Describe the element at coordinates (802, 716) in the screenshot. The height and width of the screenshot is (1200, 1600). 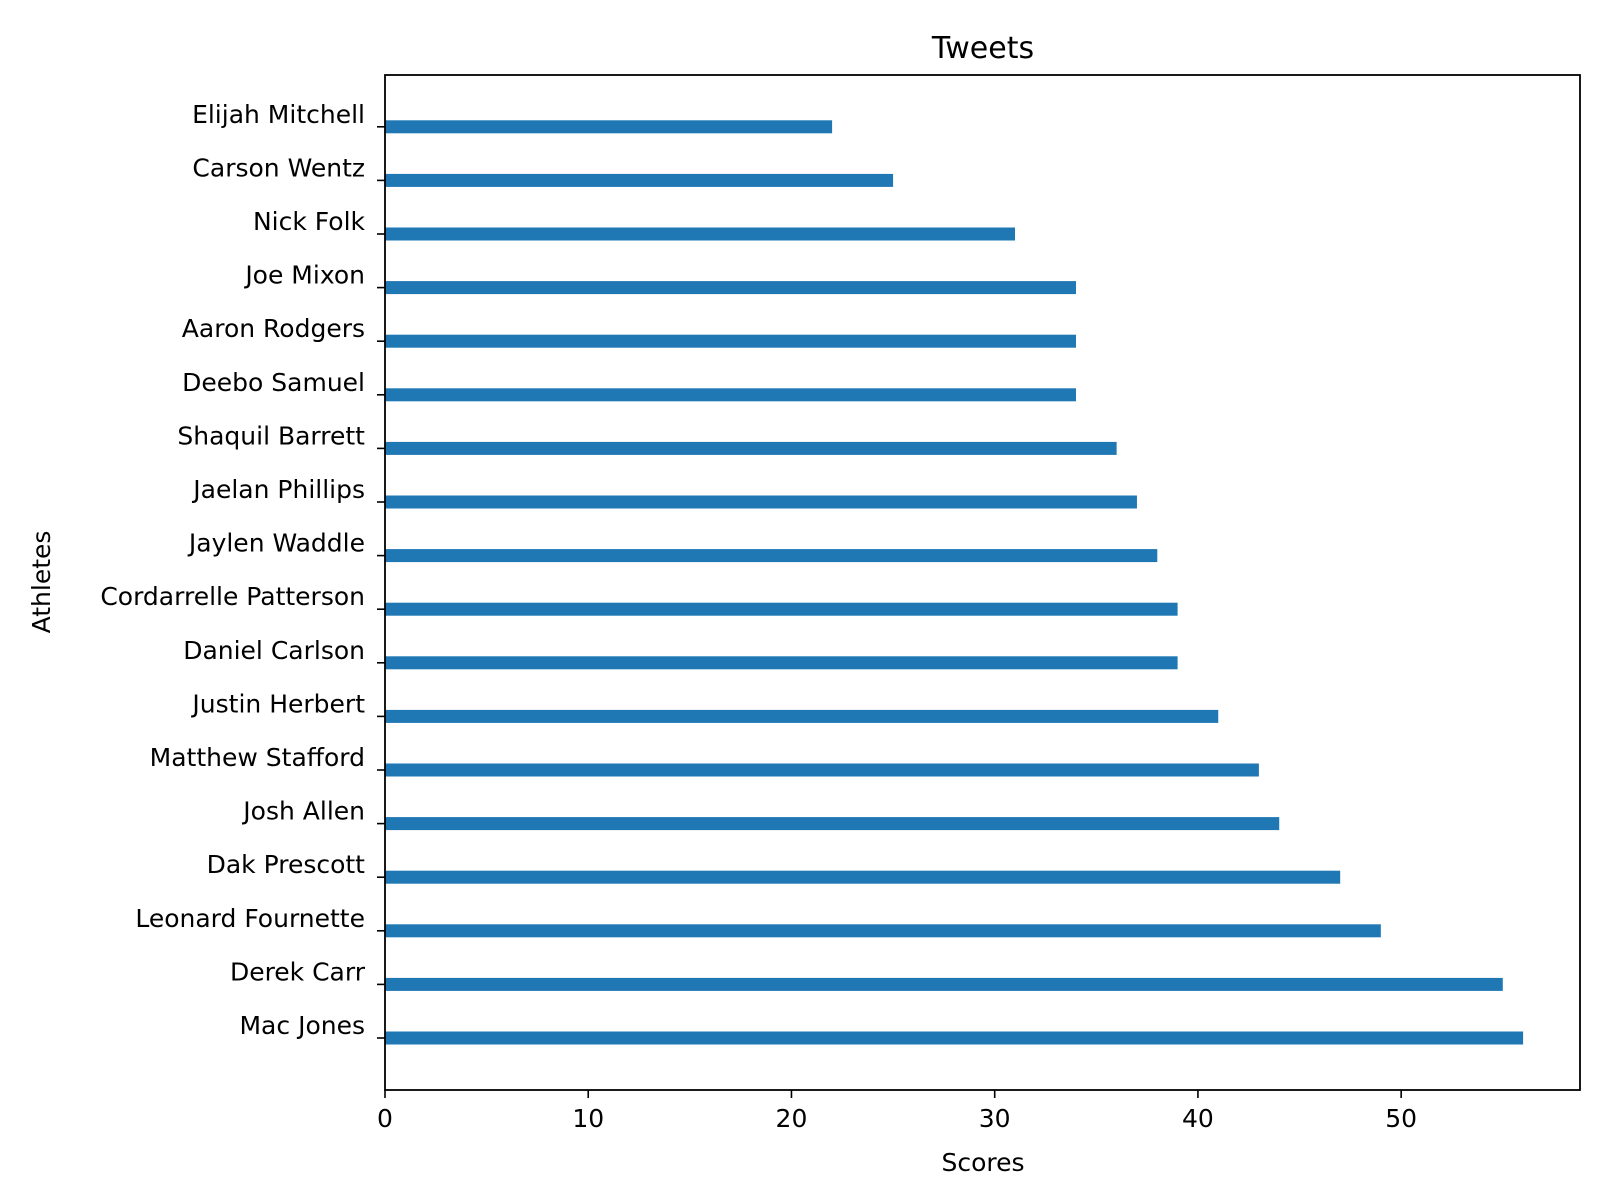
I see `bar-justin-herbert` at that location.